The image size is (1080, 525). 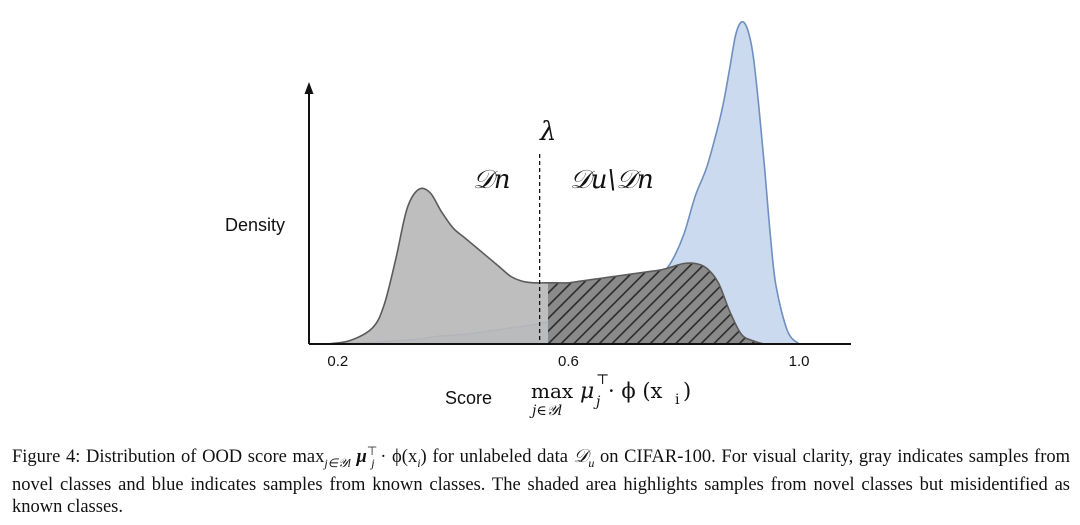 I want to click on misidentified-hatched-area, so click(x=662, y=303).